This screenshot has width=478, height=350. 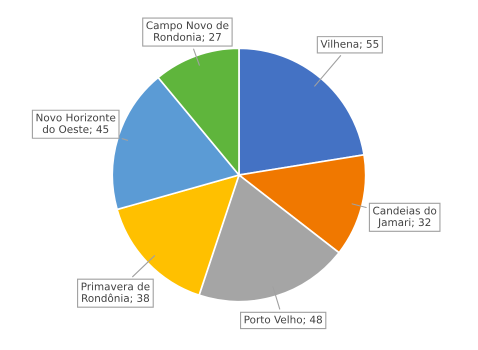 I want to click on slice-label: Candeias do Jamari; 32, so click(x=404, y=217).